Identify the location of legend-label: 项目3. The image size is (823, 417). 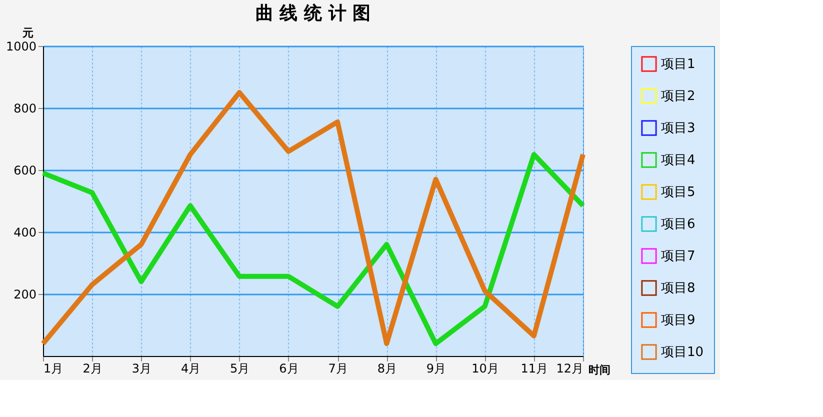
(678, 128).